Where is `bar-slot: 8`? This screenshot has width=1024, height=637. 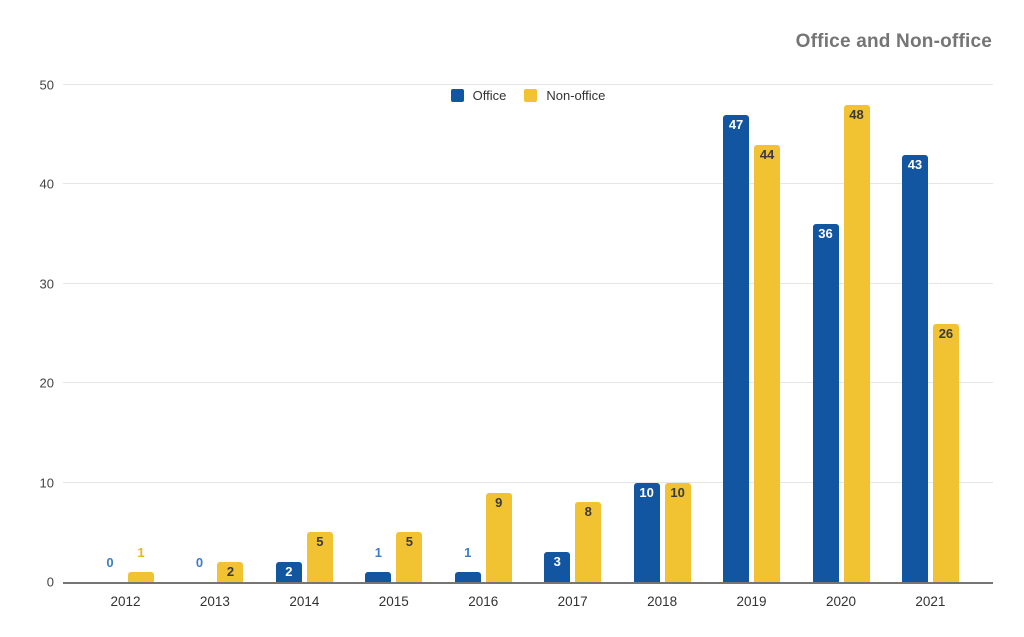
bar-slot: 8 is located at coordinates (588, 333).